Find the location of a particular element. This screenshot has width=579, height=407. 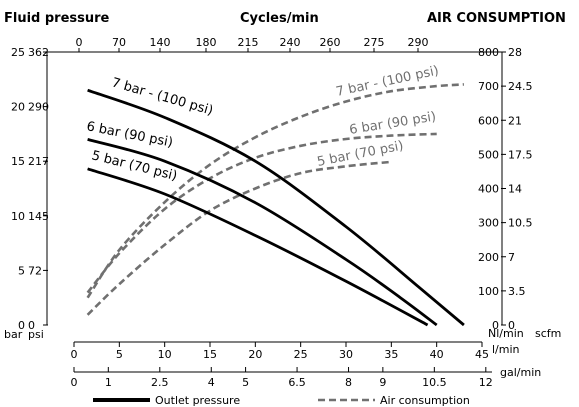

top-axis-ticks: 0 70 140 180 215 240 260 275 290 is located at coordinates (252, 44).